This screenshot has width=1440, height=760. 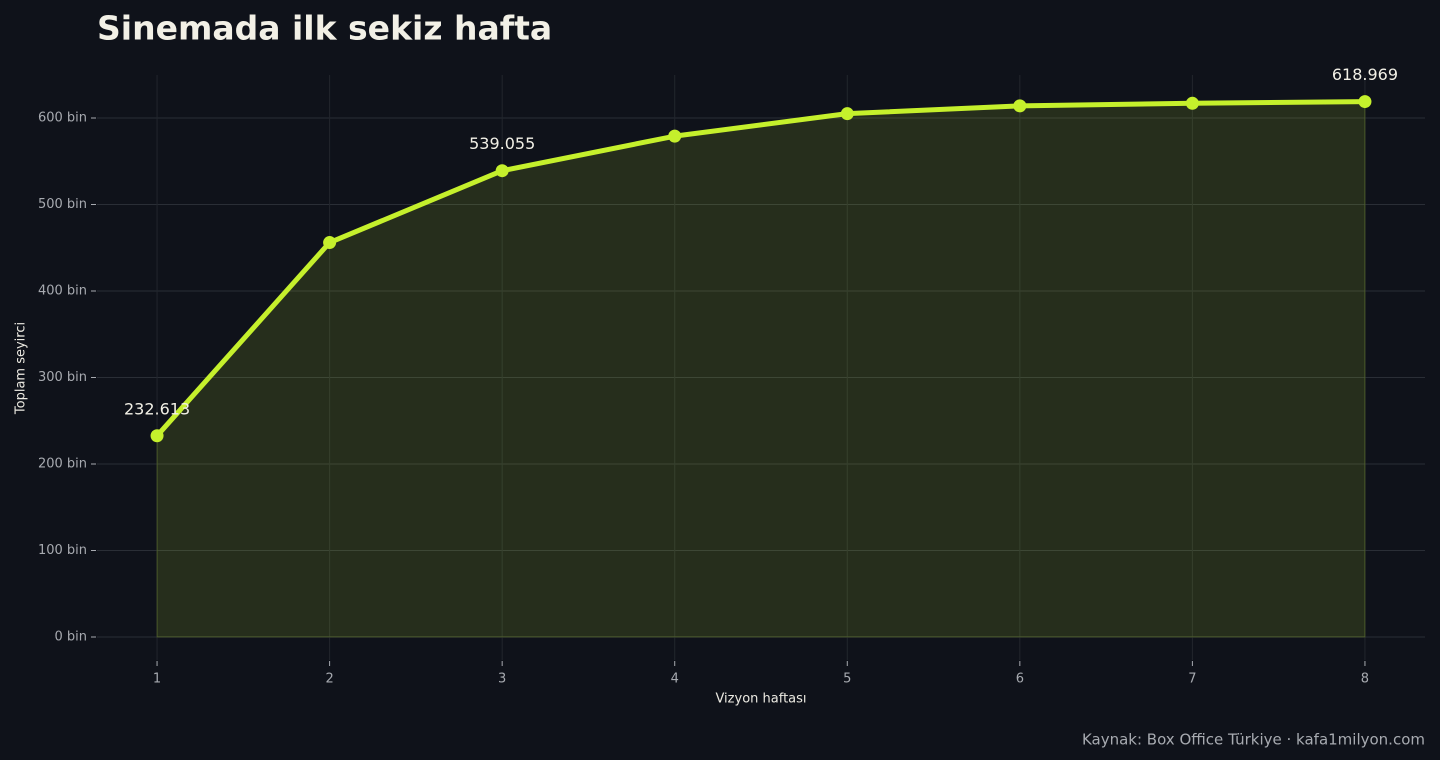 I want to click on y-tick-label: 300 bin, so click(x=62, y=377).